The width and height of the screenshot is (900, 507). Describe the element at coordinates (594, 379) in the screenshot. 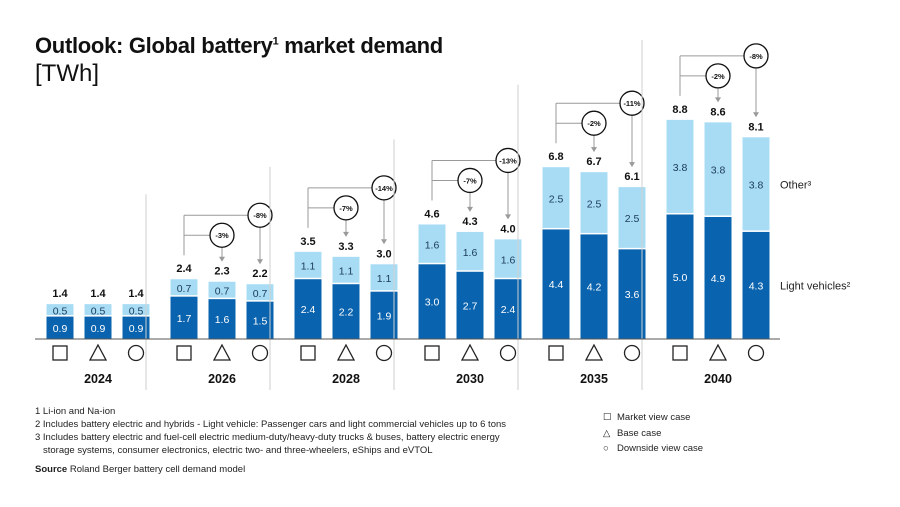

I see `year-label: 2035` at that location.